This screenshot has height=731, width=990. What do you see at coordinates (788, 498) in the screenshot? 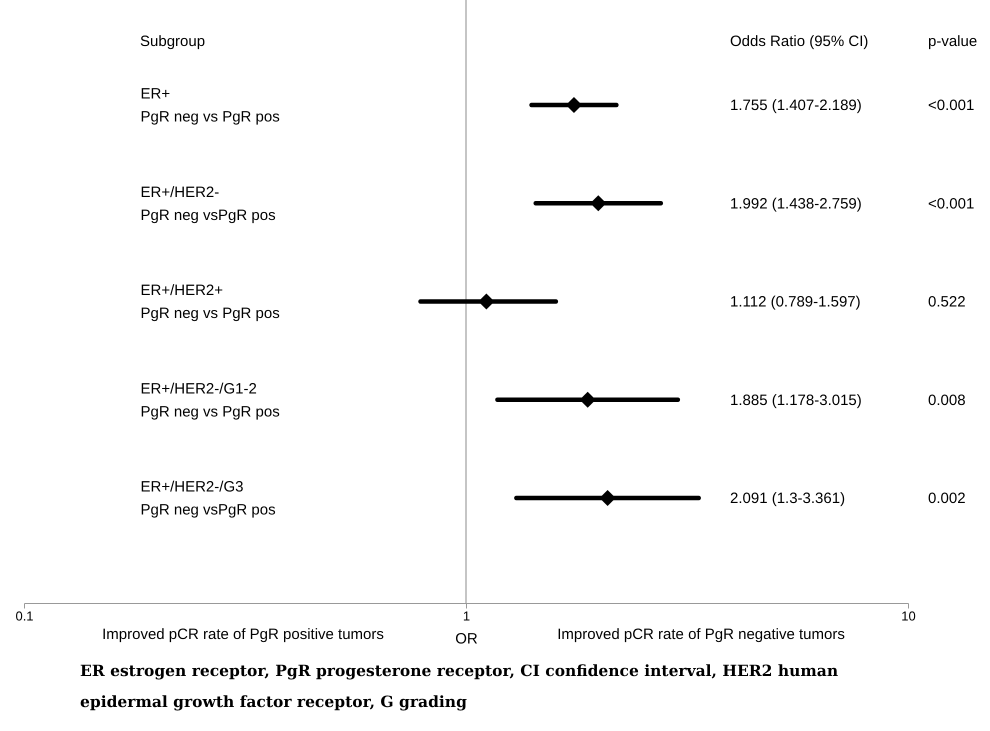
I see `annotation: 2.091 (1.3-3.361)` at bounding box center [788, 498].